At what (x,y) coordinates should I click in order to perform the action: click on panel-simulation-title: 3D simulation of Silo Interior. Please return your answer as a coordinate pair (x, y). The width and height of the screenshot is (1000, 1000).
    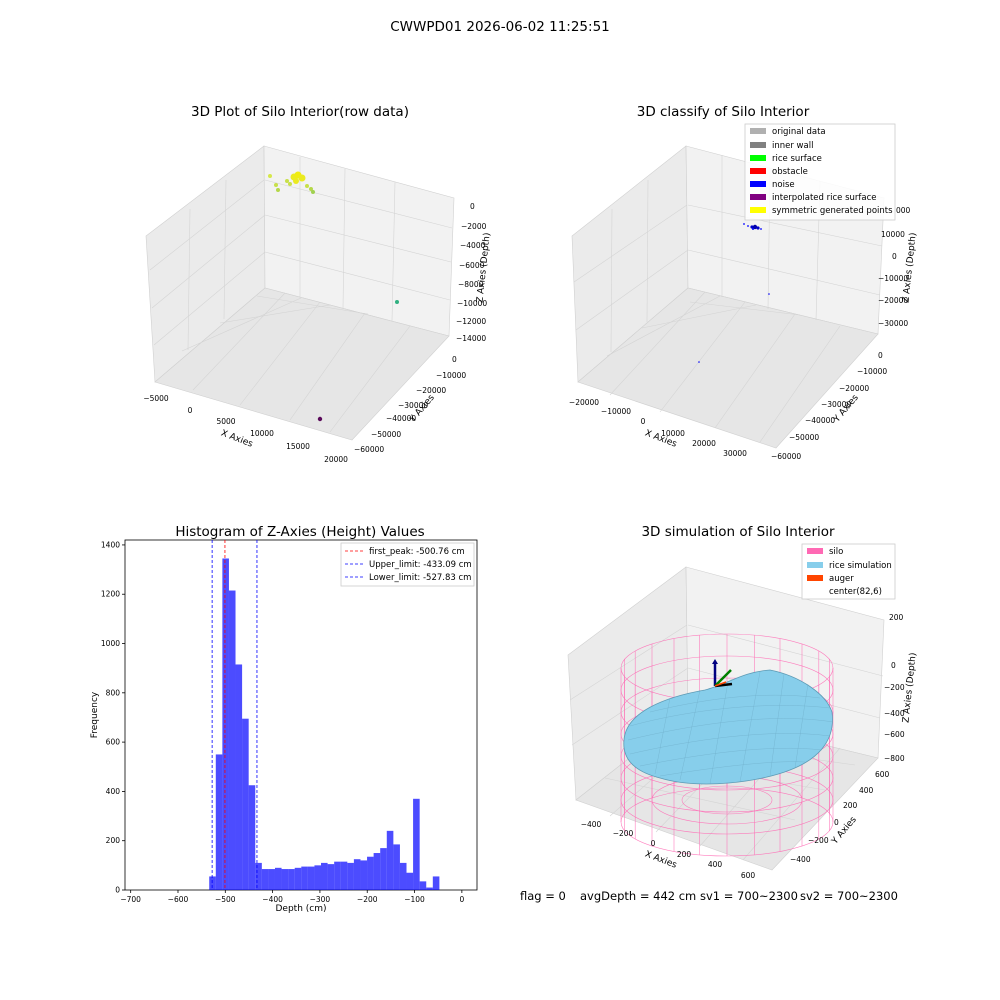
    Looking at the image, I should click on (738, 532).